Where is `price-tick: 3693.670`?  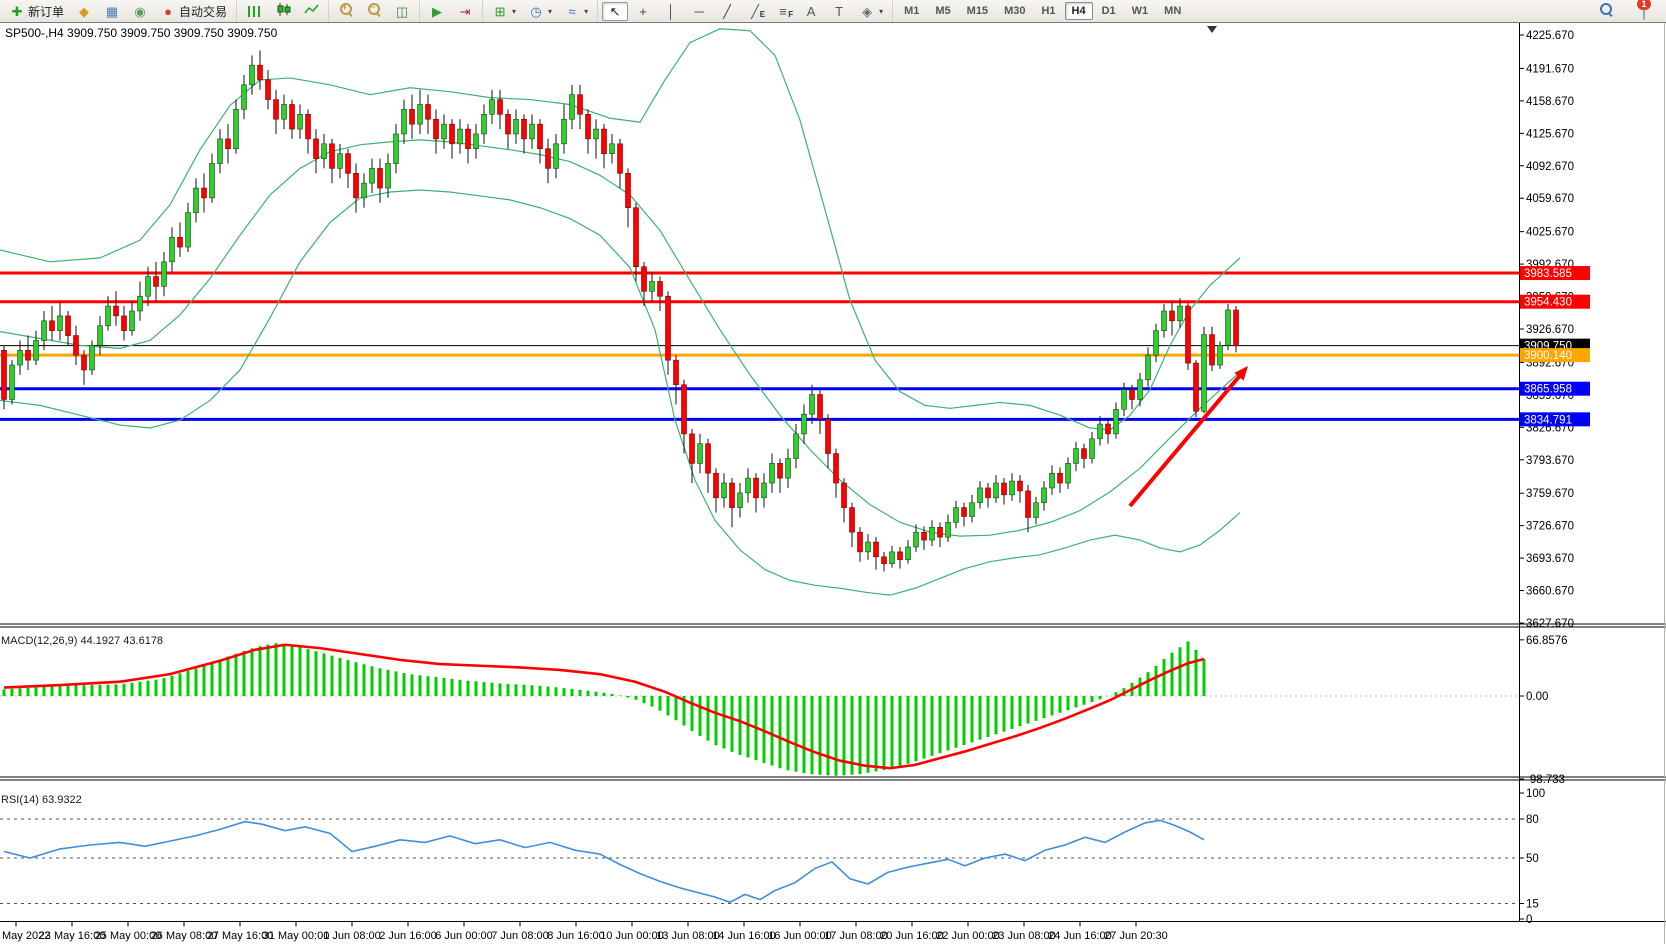
price-tick: 3693.670 is located at coordinates (1550, 559).